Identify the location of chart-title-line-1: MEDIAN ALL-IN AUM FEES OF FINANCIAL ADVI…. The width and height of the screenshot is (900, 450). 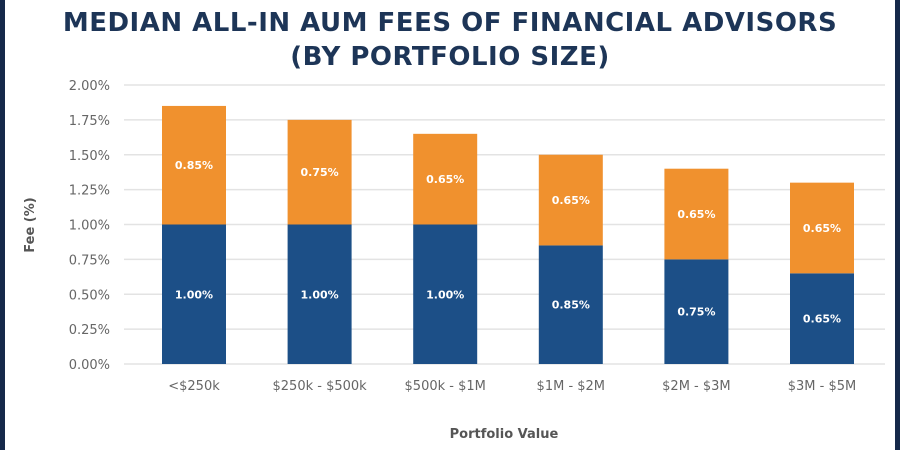
(450, 23).